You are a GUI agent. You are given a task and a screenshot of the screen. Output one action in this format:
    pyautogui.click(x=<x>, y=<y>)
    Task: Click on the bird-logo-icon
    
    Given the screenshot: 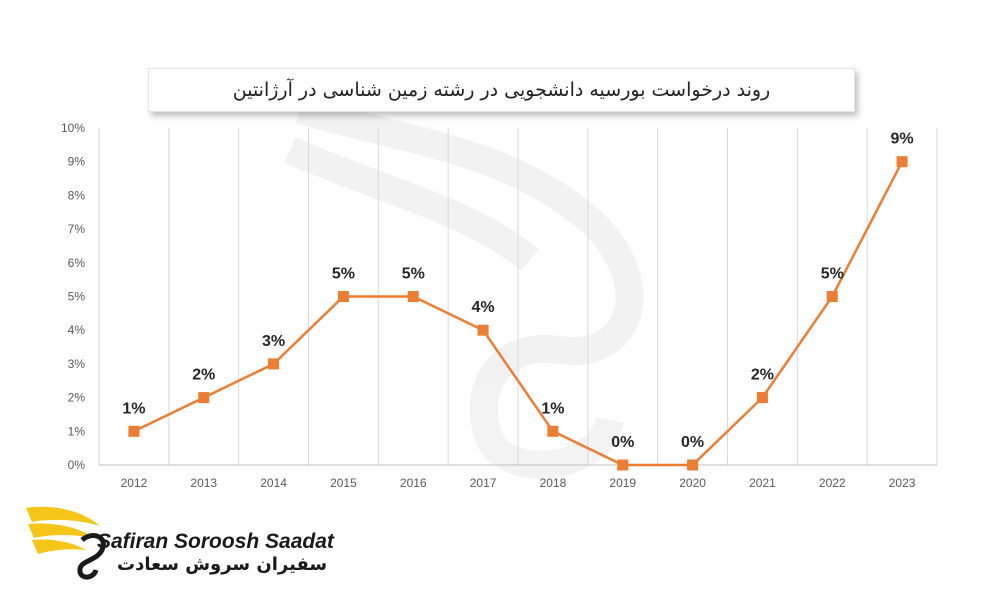 What is the action you would take?
    pyautogui.click(x=66, y=543)
    